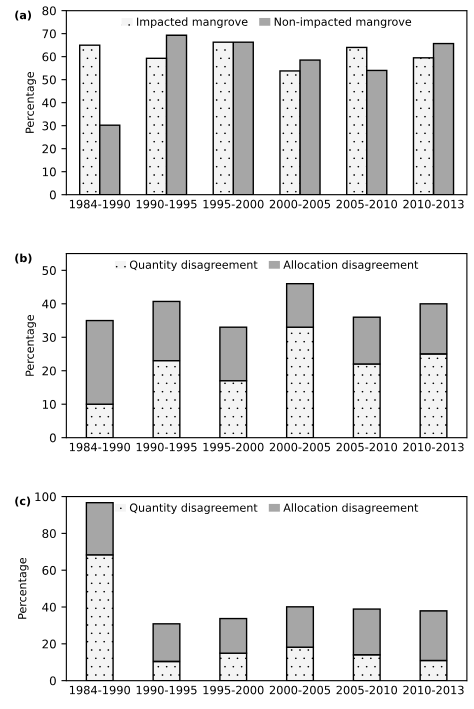 The width and height of the screenshot is (474, 709). What do you see at coordinates (45, 497) in the screenshot?
I see `y-tick-label: 100` at bounding box center [45, 497].